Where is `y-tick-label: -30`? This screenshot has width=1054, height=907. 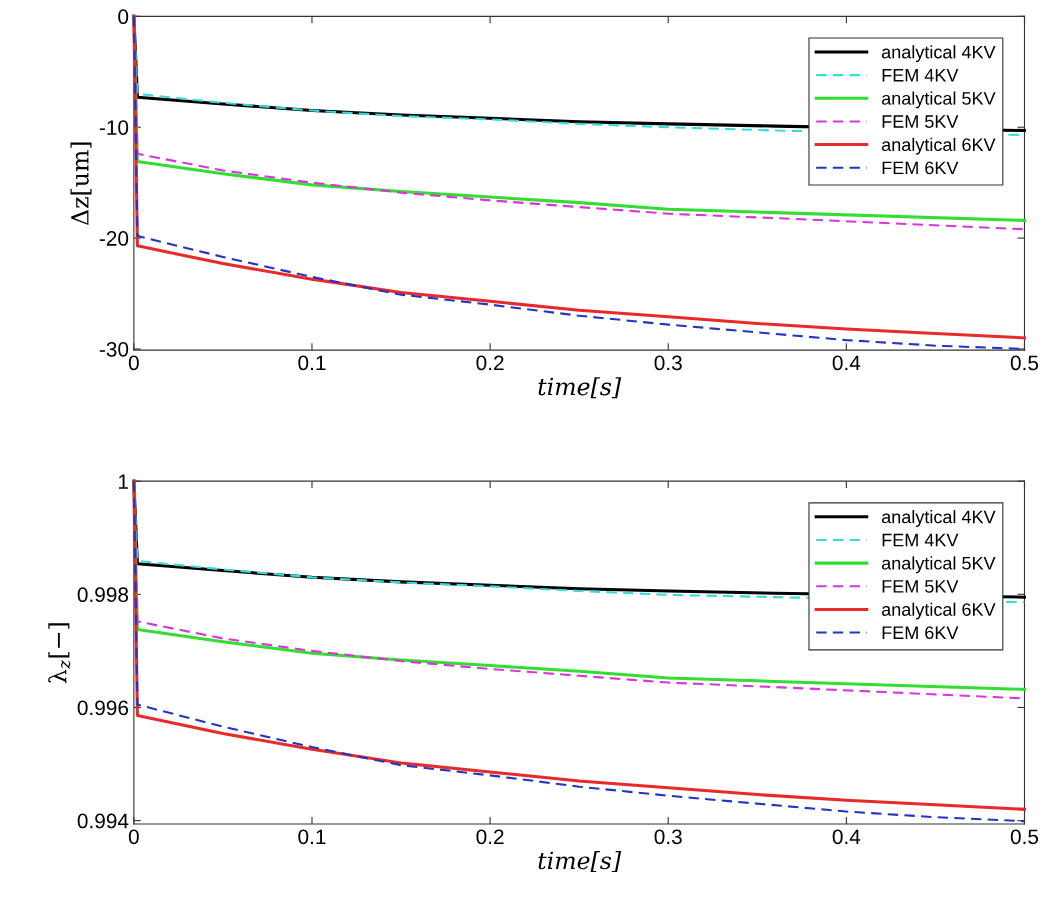
y-tick-label: -30 is located at coordinates (114, 349).